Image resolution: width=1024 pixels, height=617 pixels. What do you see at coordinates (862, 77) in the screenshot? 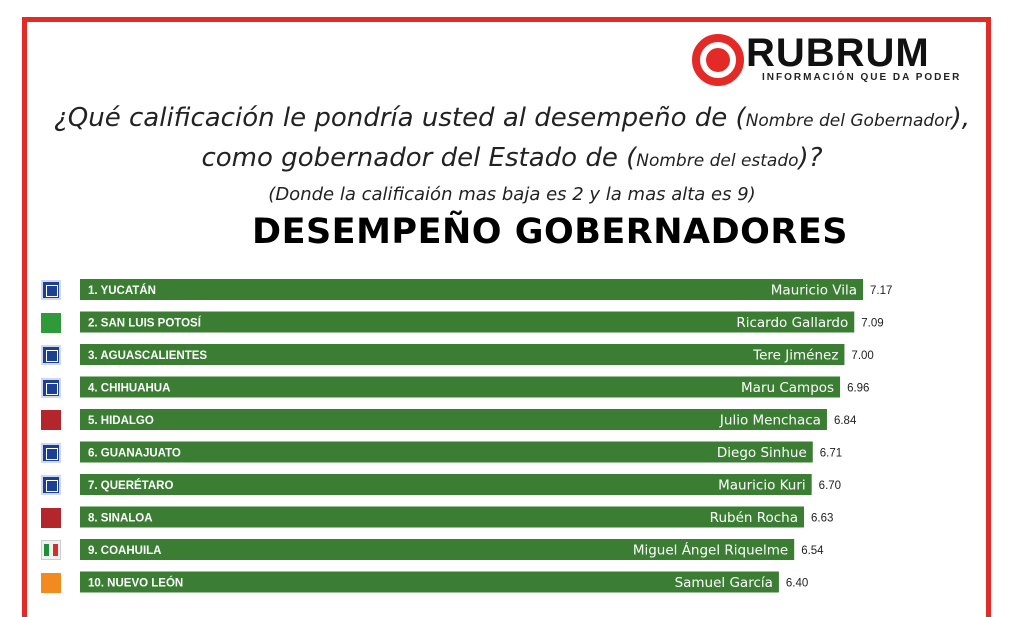
I see `logo-tagline: INFORMACIÓN QUE DA PODER` at bounding box center [862, 77].